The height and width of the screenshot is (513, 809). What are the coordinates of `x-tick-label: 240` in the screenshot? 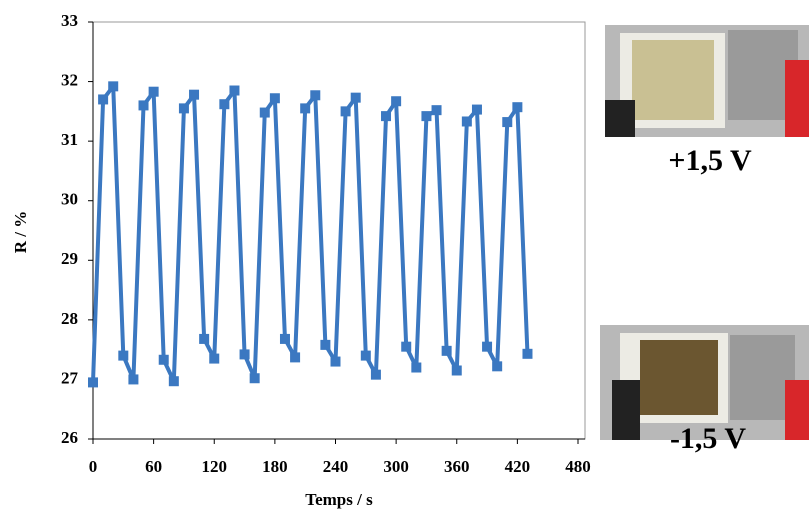 It's located at (336, 466).